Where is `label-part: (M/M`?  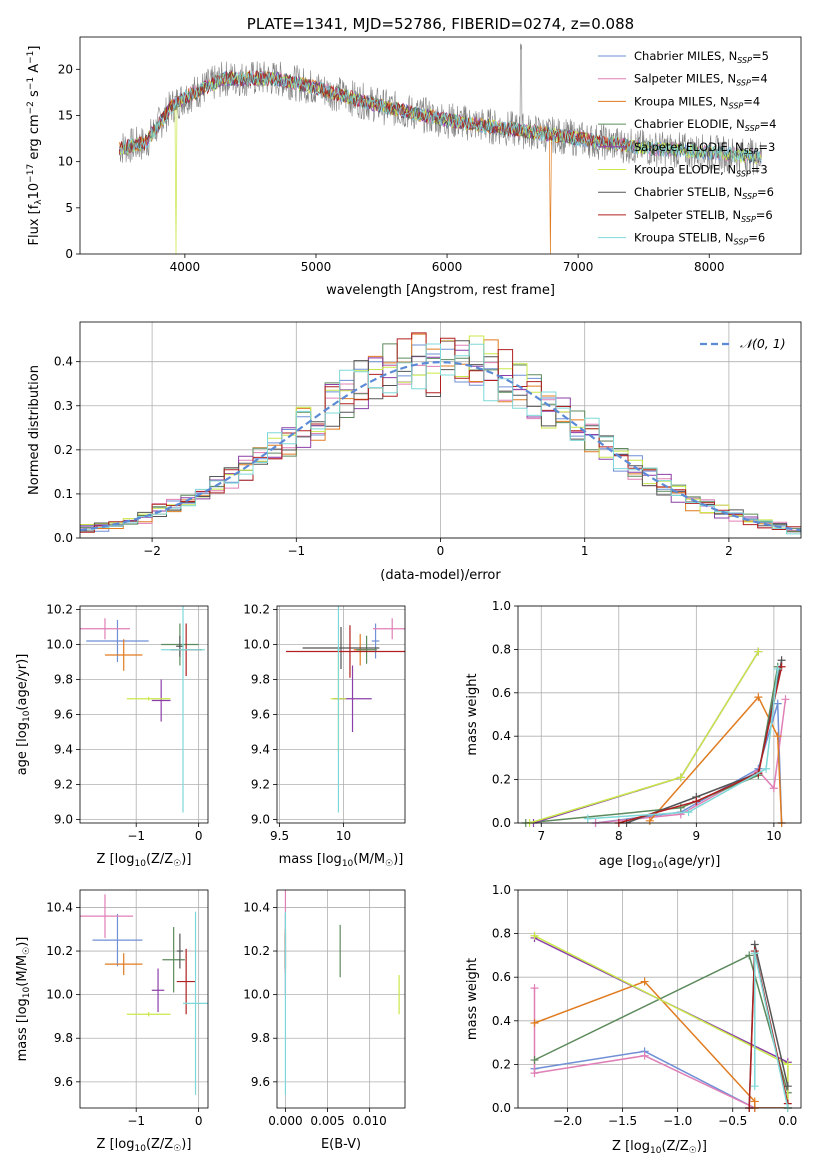
label-part: (M/M is located at coordinates (22, 971).